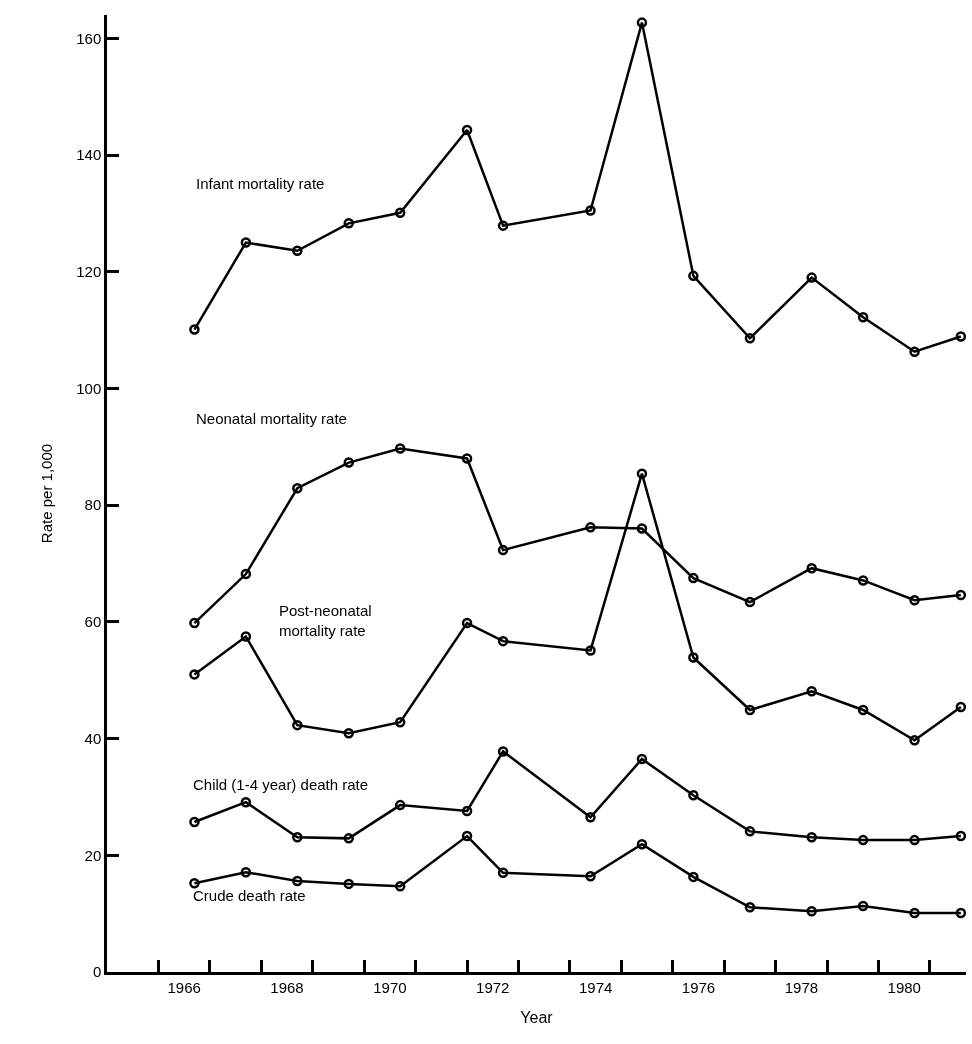 This screenshot has height=1044, width=972. Describe the element at coordinates (89, 155) in the screenshot. I see `y-tick-label: 140` at that location.